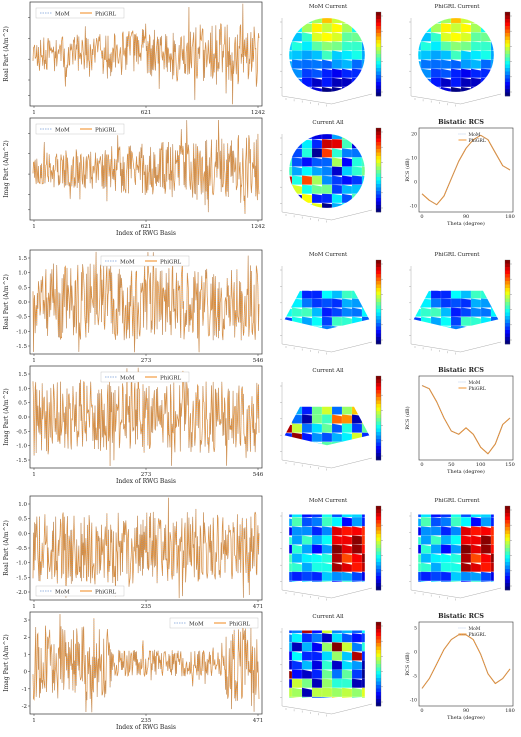  I want to click on axes-box, so click(327, 425).